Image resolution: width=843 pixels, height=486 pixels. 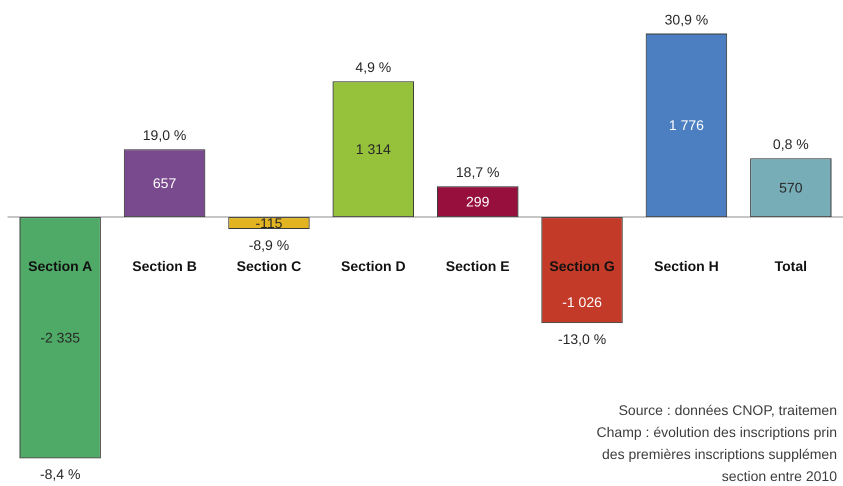 What do you see at coordinates (269, 222) in the screenshot?
I see `data-label: -115` at bounding box center [269, 222].